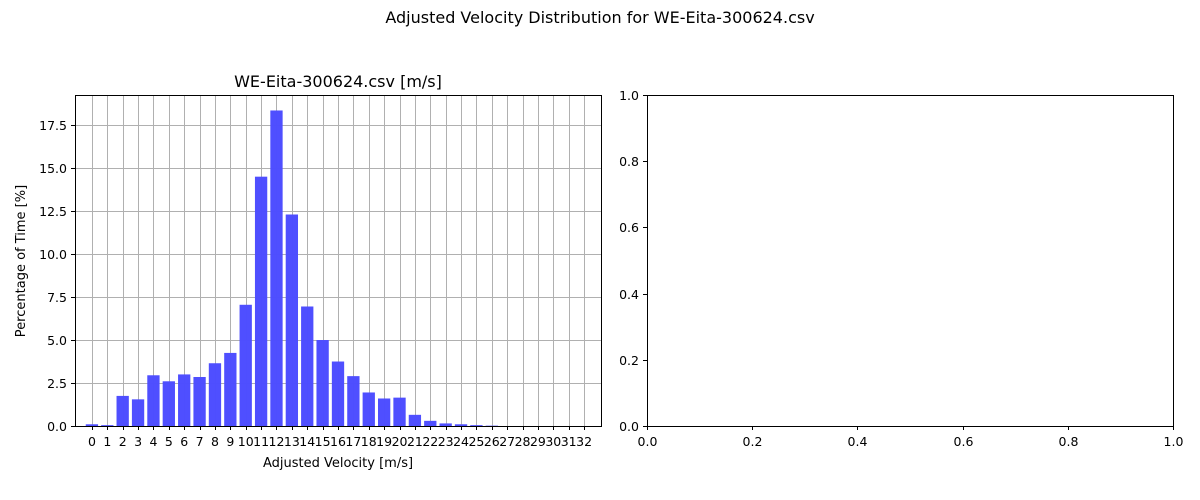  I want to click on x-tick-label: 18, so click(369, 441).